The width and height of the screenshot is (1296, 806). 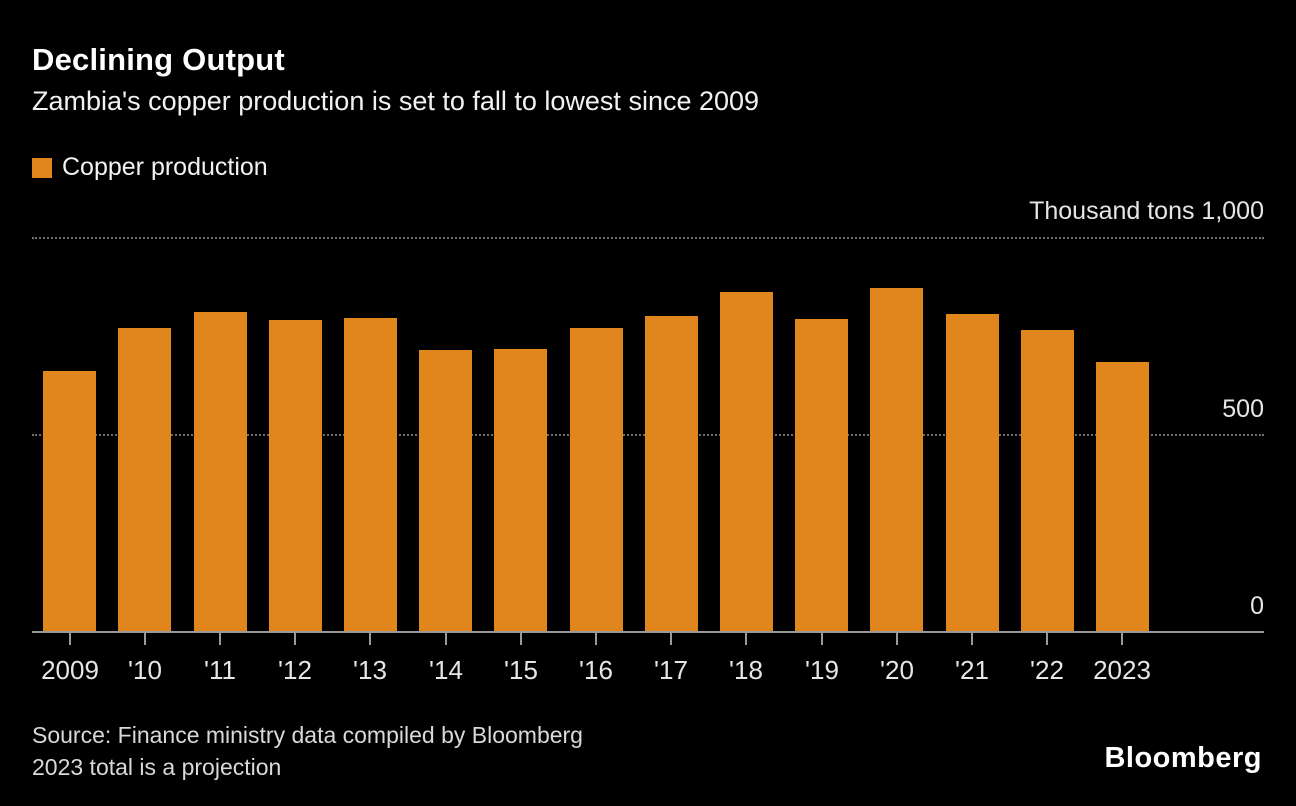 What do you see at coordinates (69, 501) in the screenshot?
I see `bar-2009` at bounding box center [69, 501].